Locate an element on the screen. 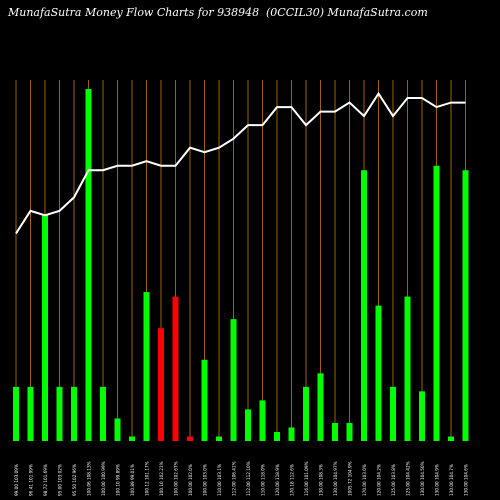 Image resolution: width=500 pixels, height=500 pixels. x-tick-label: 116.00 101.09% is located at coordinates (306, 478).